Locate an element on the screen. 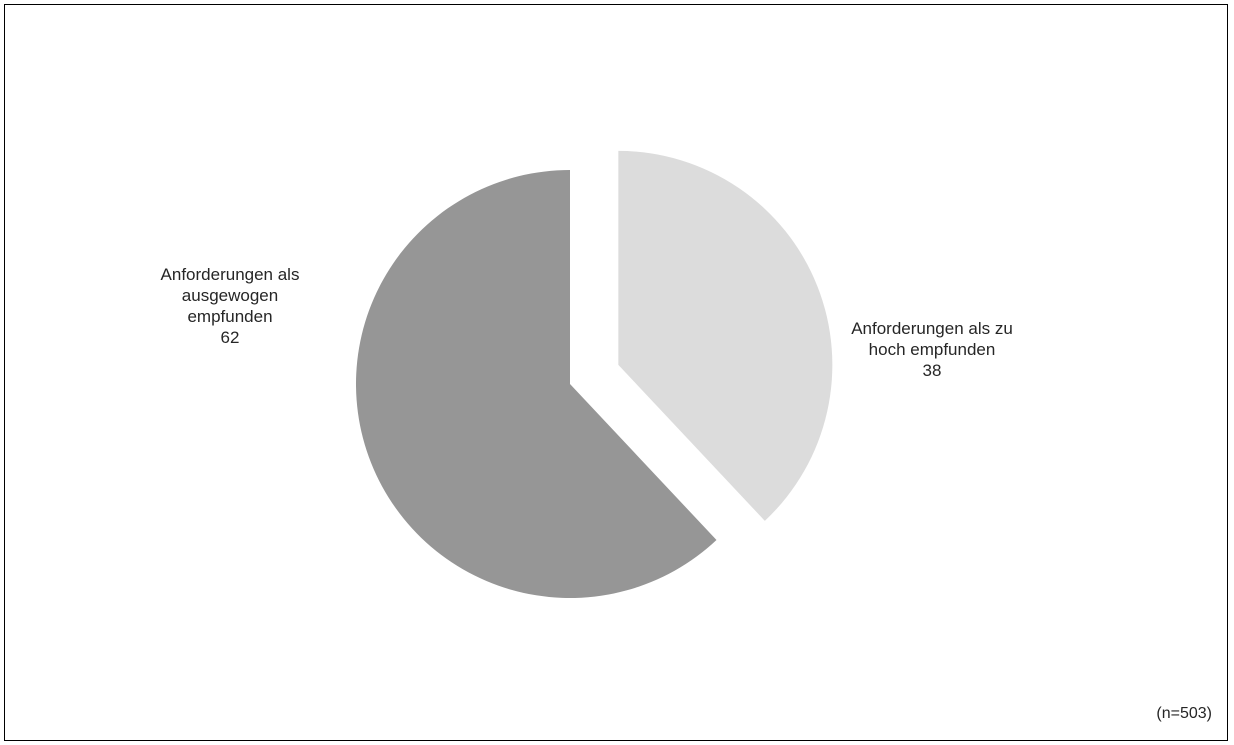  slice-label-ausgewogen-line-3: empfunden is located at coordinates (230, 316).